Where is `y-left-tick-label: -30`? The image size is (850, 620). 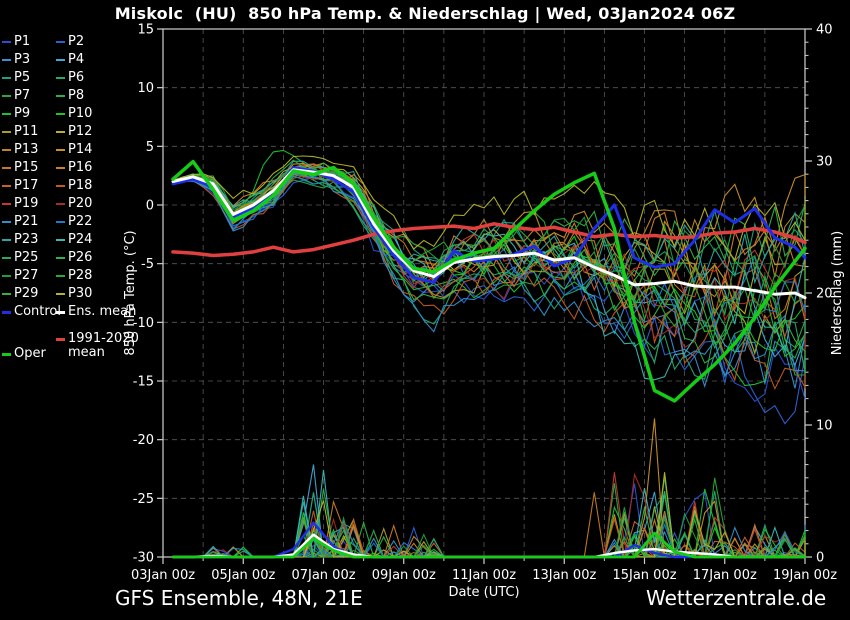
y-left-tick-label: -30 is located at coordinates (143, 558).